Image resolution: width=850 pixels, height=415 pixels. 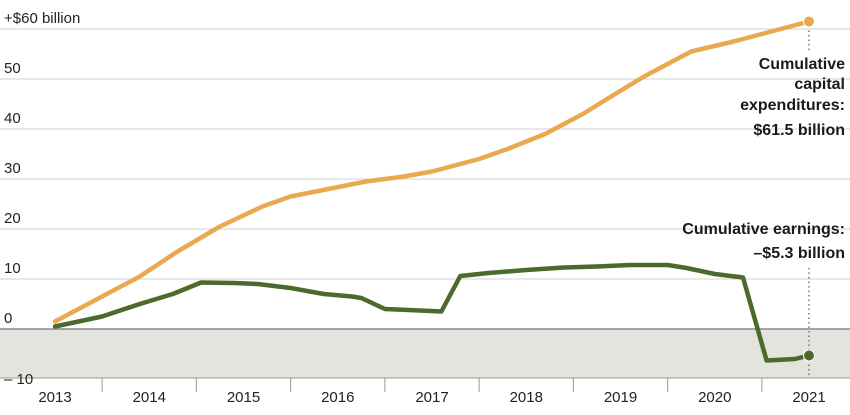 I want to click on earnings-annotation-line-1: Cumulative earnings:, so click(x=763, y=229).